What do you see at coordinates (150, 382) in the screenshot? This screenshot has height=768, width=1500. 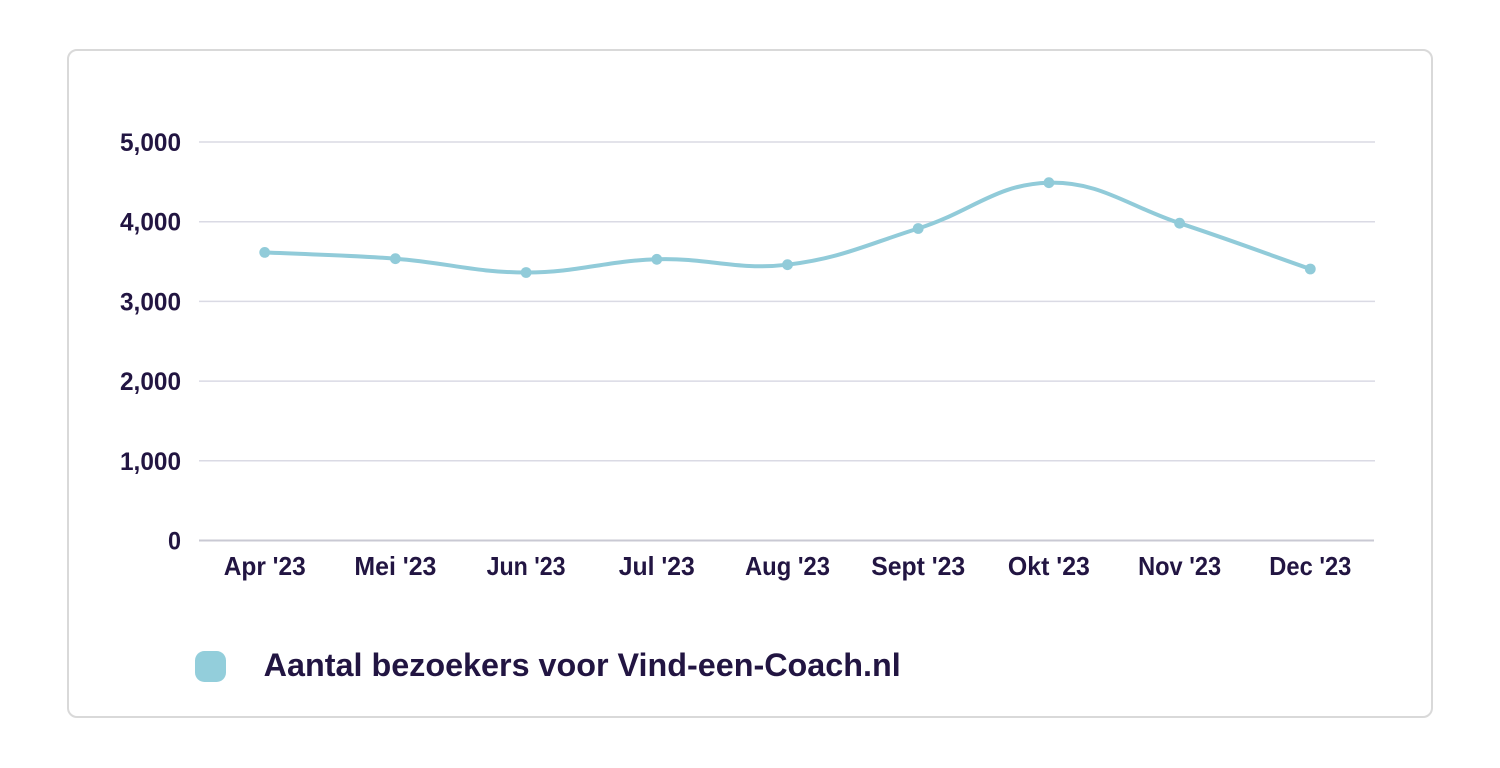 I see `svg-text: 2,000` at bounding box center [150, 382].